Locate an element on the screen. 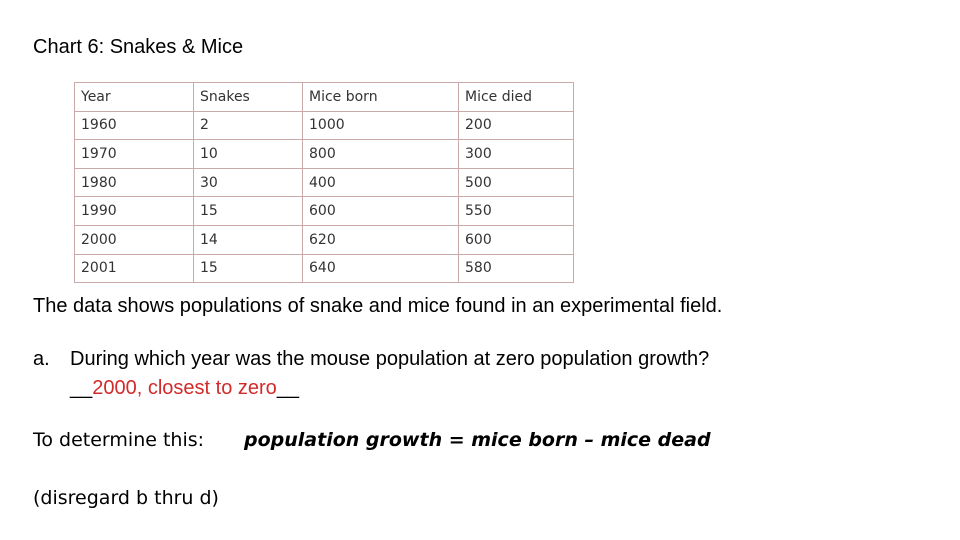  table-cell: 300 is located at coordinates (516, 154).